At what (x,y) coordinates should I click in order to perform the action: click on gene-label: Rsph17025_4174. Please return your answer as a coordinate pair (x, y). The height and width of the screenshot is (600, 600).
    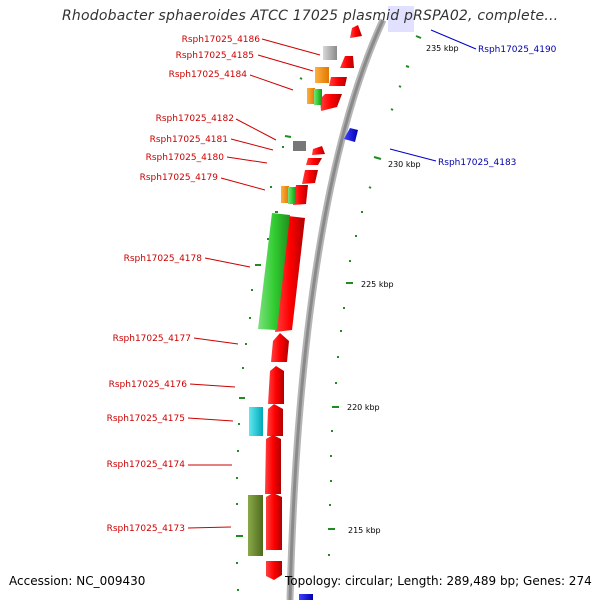
    Looking at the image, I should click on (146, 465).